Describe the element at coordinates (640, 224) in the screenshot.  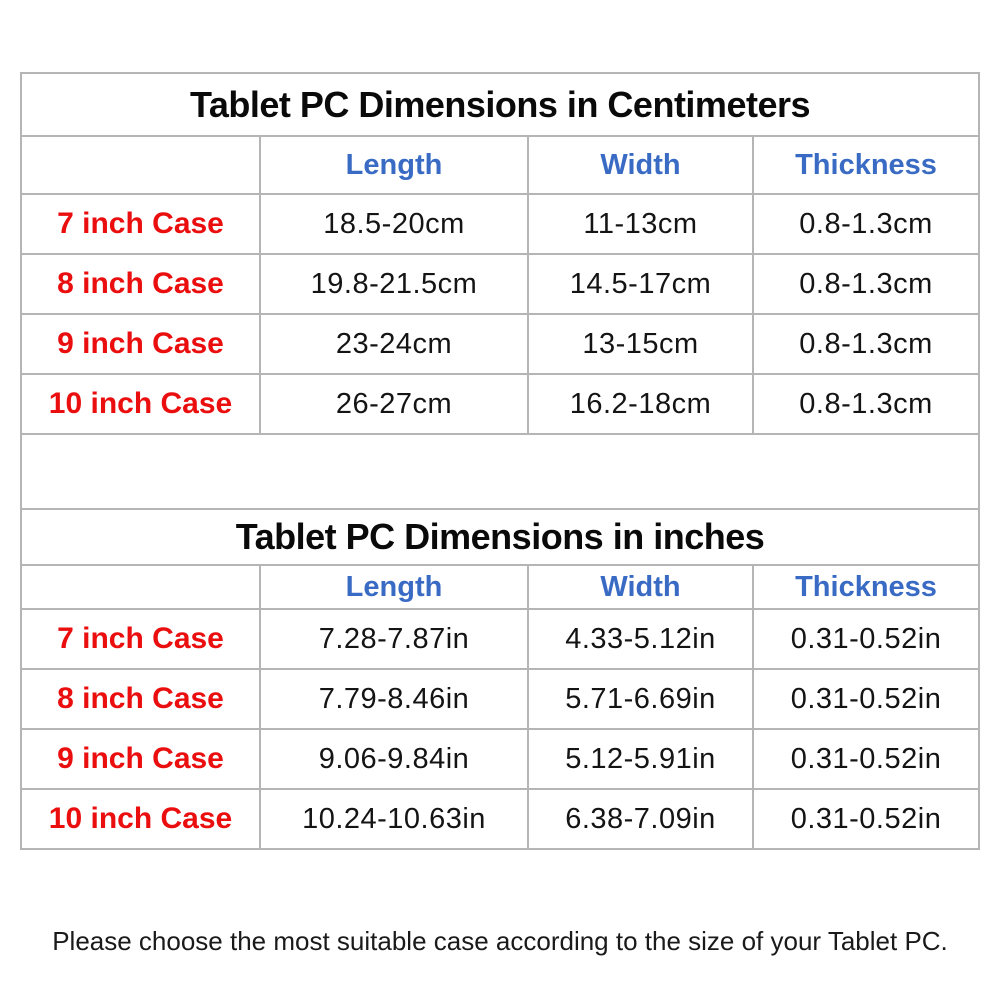
I see `cell-width: 11-13cm` at that location.